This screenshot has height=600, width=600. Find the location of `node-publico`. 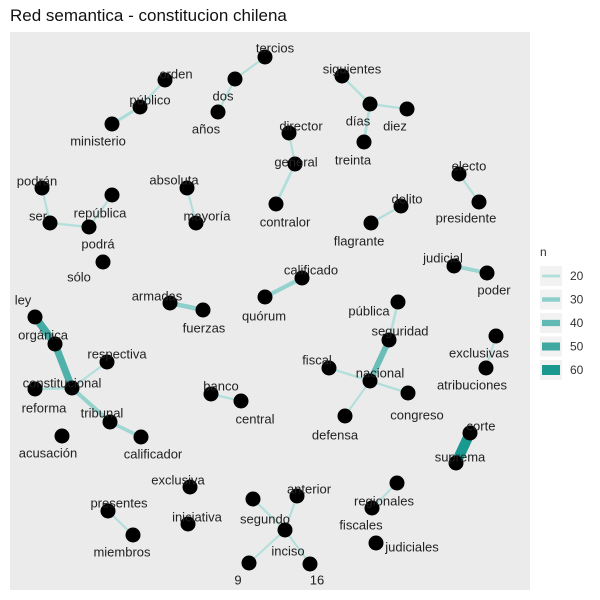

node-publico is located at coordinates (140, 107).